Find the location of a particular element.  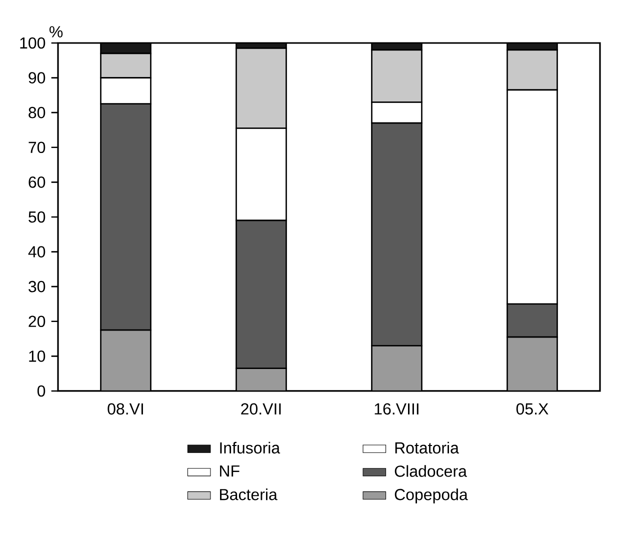

x-tick-label: 16.VIII is located at coordinates (396, 409).